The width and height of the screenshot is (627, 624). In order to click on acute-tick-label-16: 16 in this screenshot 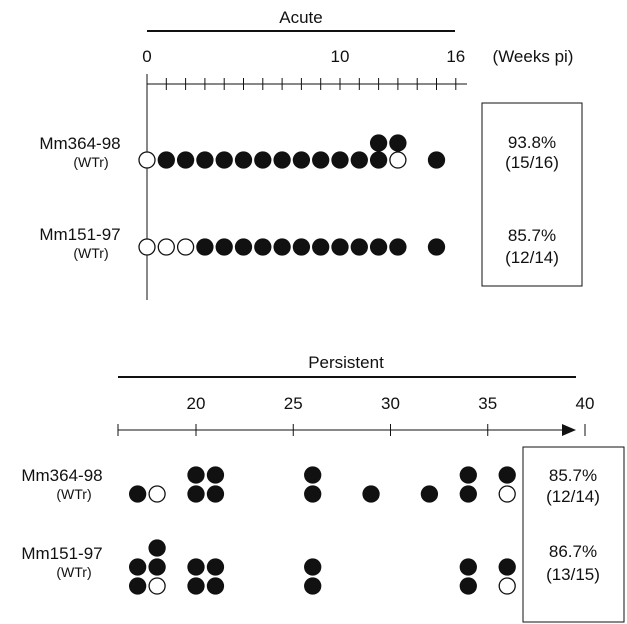, I will do `click(455, 56)`.